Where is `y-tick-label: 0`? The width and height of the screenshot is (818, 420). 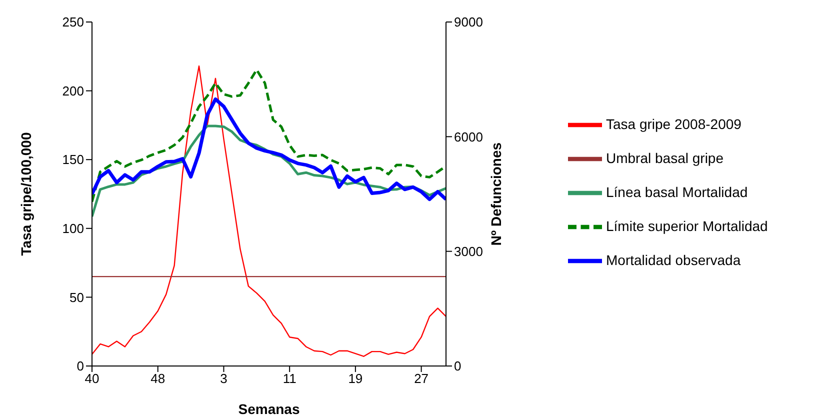 y-tick-label: 0 is located at coordinates (80, 366).